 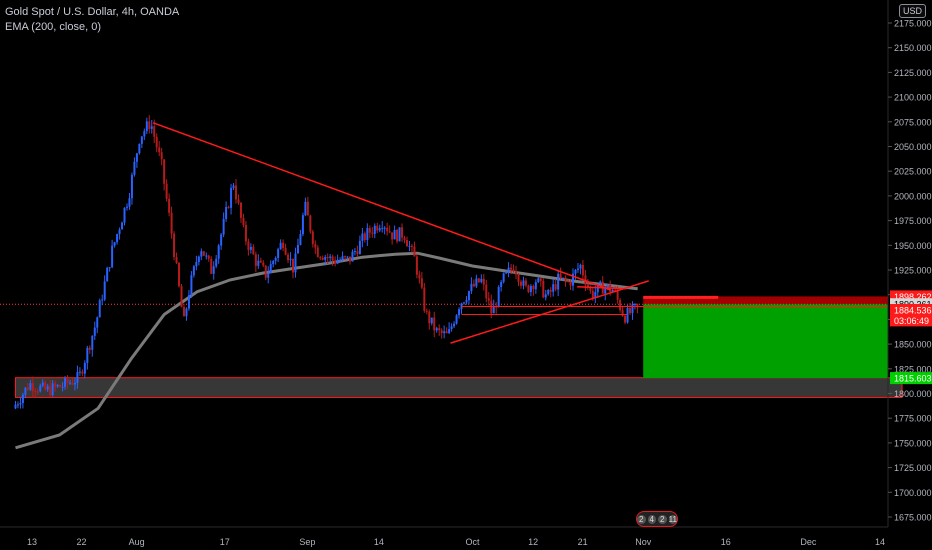 What do you see at coordinates (533, 542) in the screenshot?
I see `time-tick-label: 12` at bounding box center [533, 542].